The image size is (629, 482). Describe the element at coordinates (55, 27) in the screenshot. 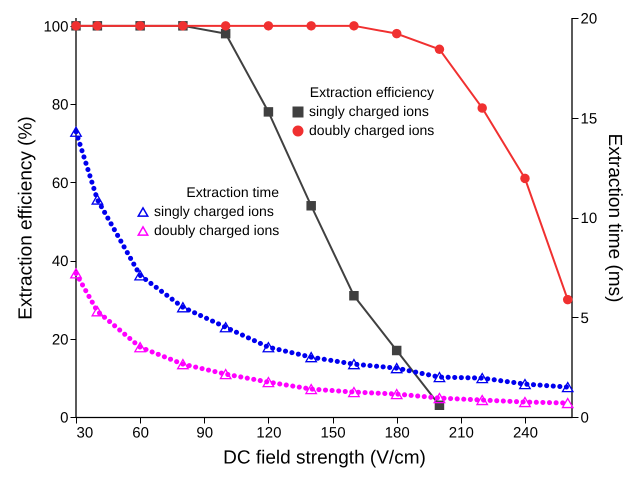

I see `y-tick-label: 100` at that location.